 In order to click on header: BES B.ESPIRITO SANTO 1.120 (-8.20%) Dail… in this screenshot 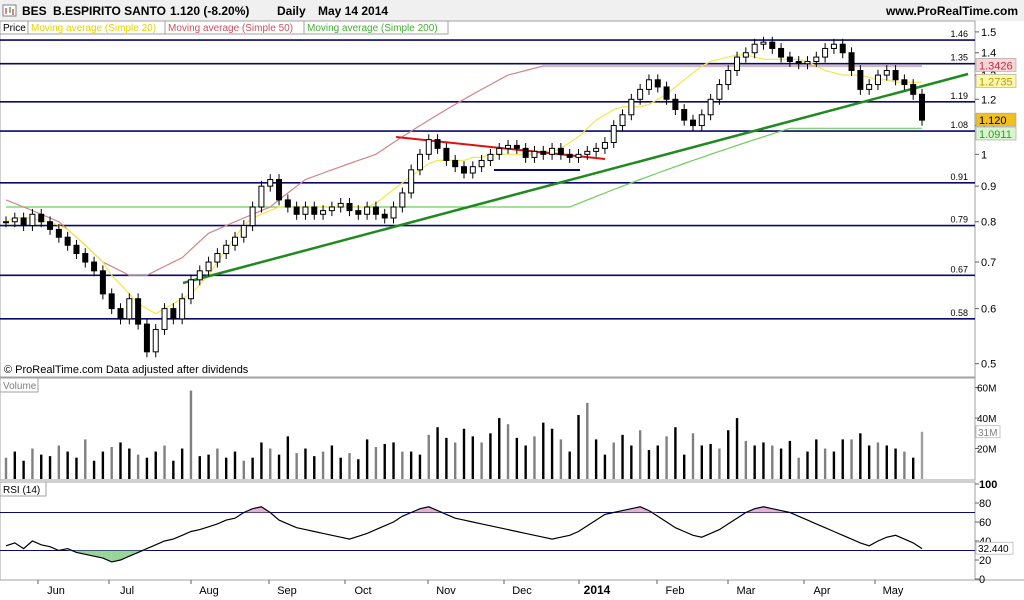, I will do `click(510, 11)`.